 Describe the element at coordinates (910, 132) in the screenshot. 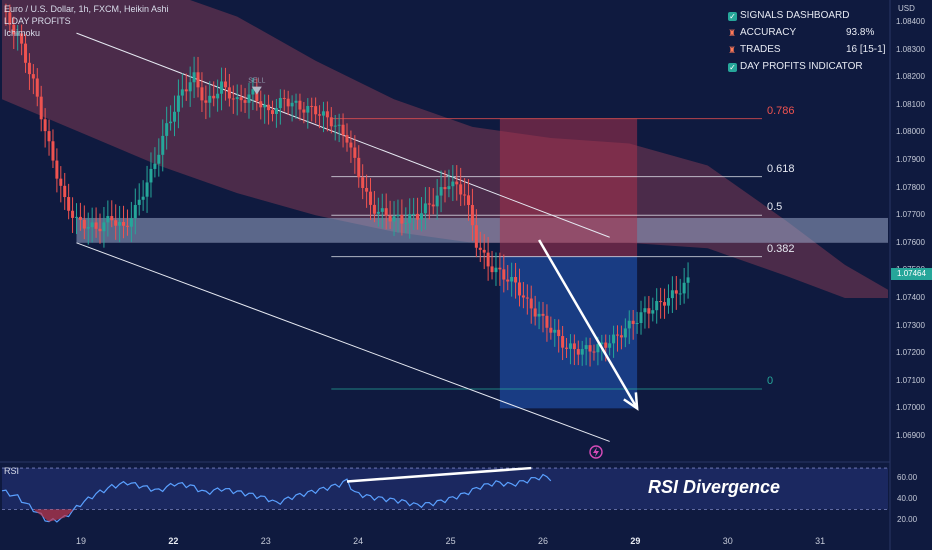

I see `price-tick-label: 1.08000` at that location.